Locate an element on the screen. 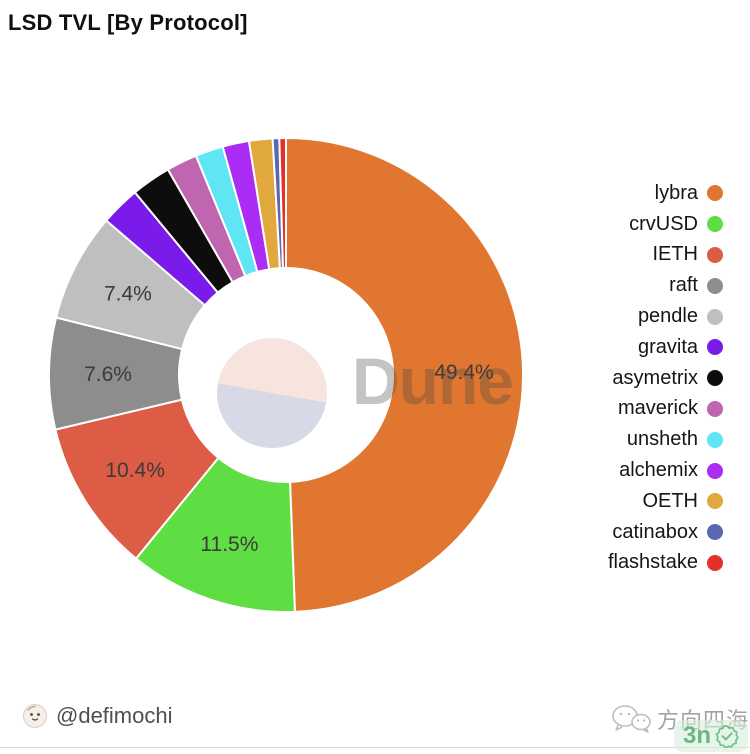 This screenshot has height=754, width=750. legend-item-alchemix: alchemix is located at coordinates (665, 470).